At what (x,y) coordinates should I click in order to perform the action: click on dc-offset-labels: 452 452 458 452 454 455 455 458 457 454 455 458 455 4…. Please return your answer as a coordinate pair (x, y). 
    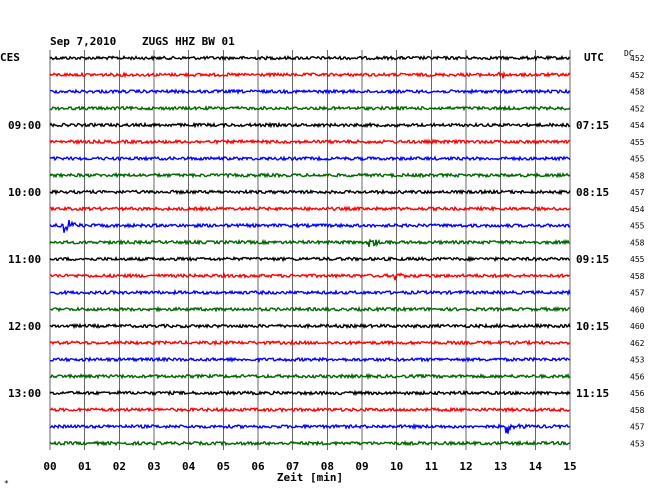
    Looking at the image, I should click on (637, 251).